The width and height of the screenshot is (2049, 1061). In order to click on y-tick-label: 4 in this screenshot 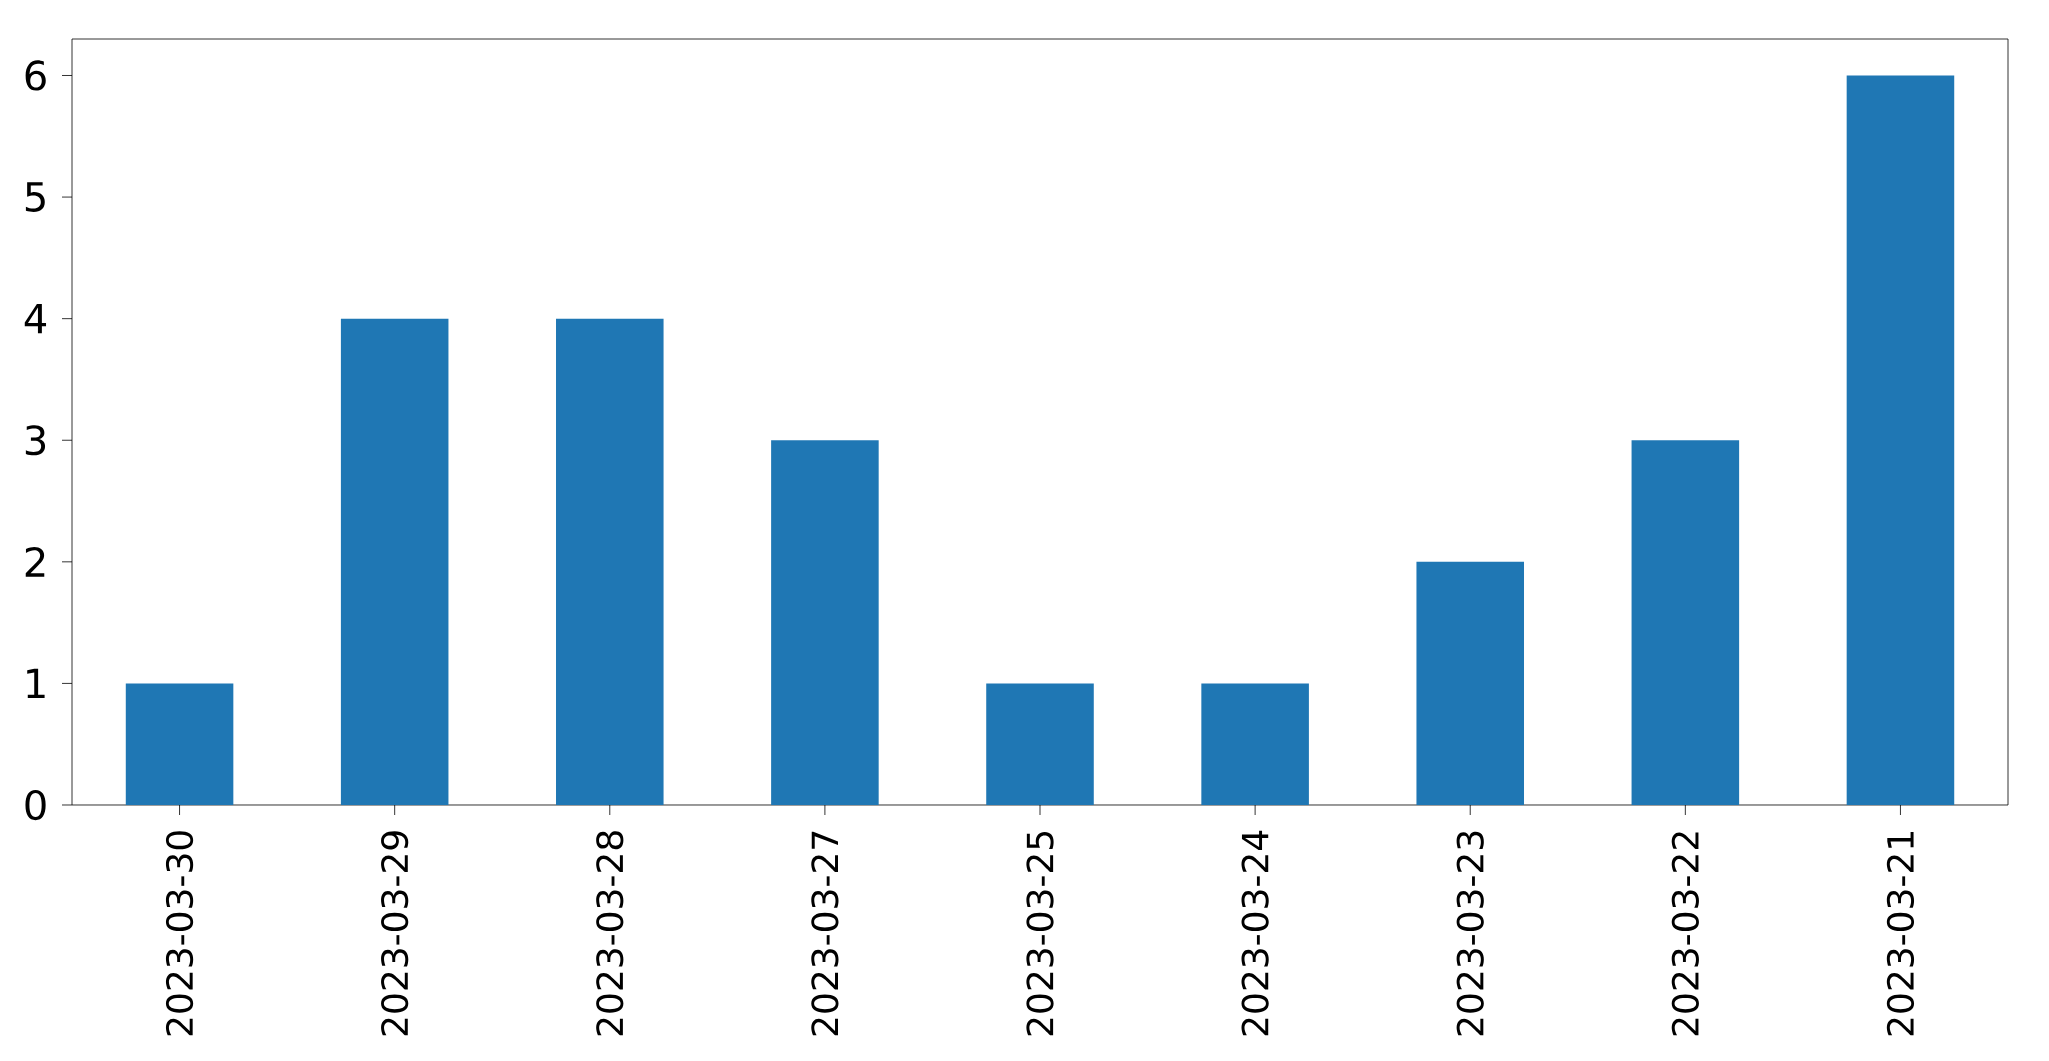, I will do `click(35, 319)`.